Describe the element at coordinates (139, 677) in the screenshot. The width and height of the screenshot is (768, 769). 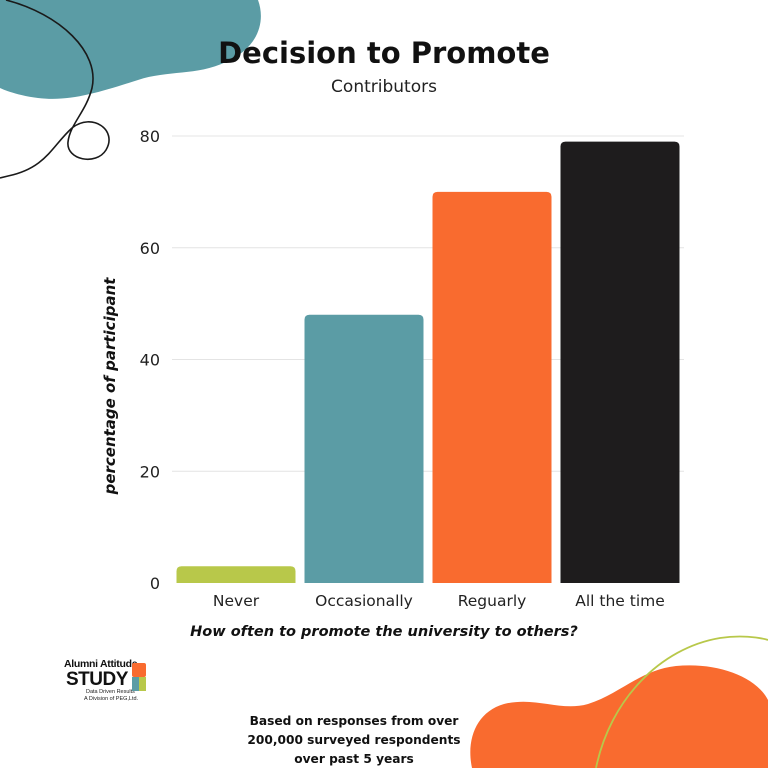
I see `logo-mark-icon` at that location.